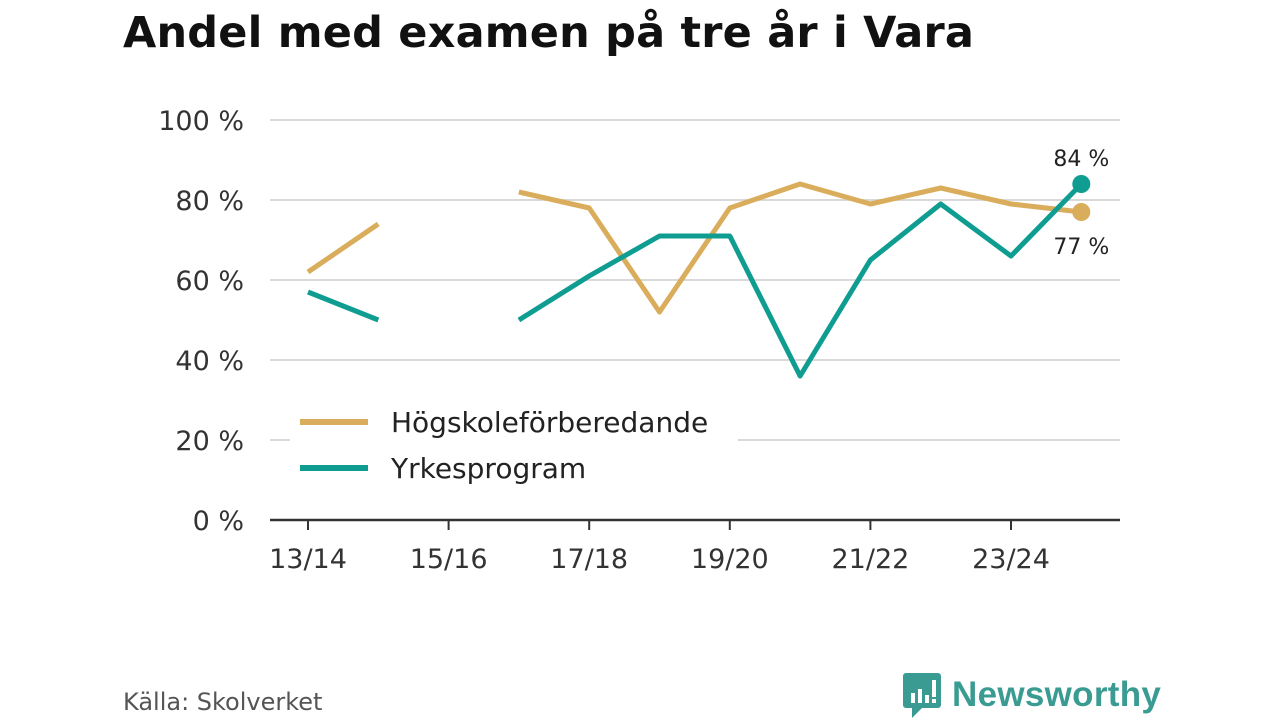  I want to click on x-tick-label: 21/22, so click(870, 559).